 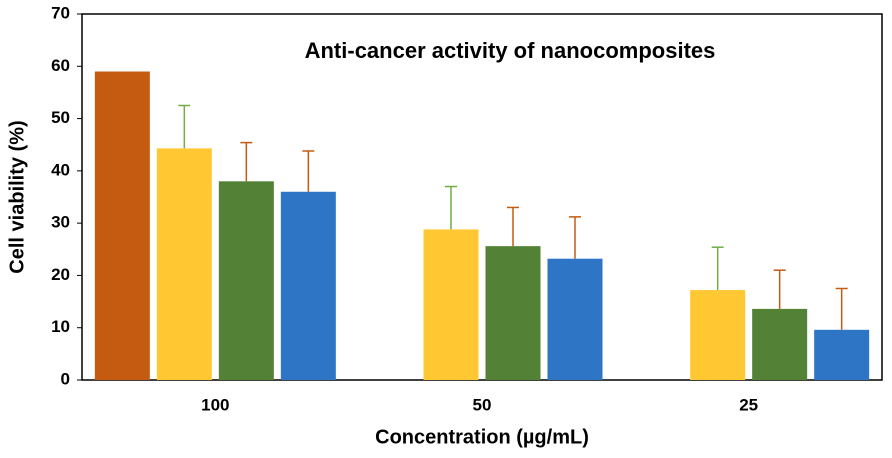 What do you see at coordinates (60, 117) in the screenshot?
I see `y-tick-label: 50` at bounding box center [60, 117].